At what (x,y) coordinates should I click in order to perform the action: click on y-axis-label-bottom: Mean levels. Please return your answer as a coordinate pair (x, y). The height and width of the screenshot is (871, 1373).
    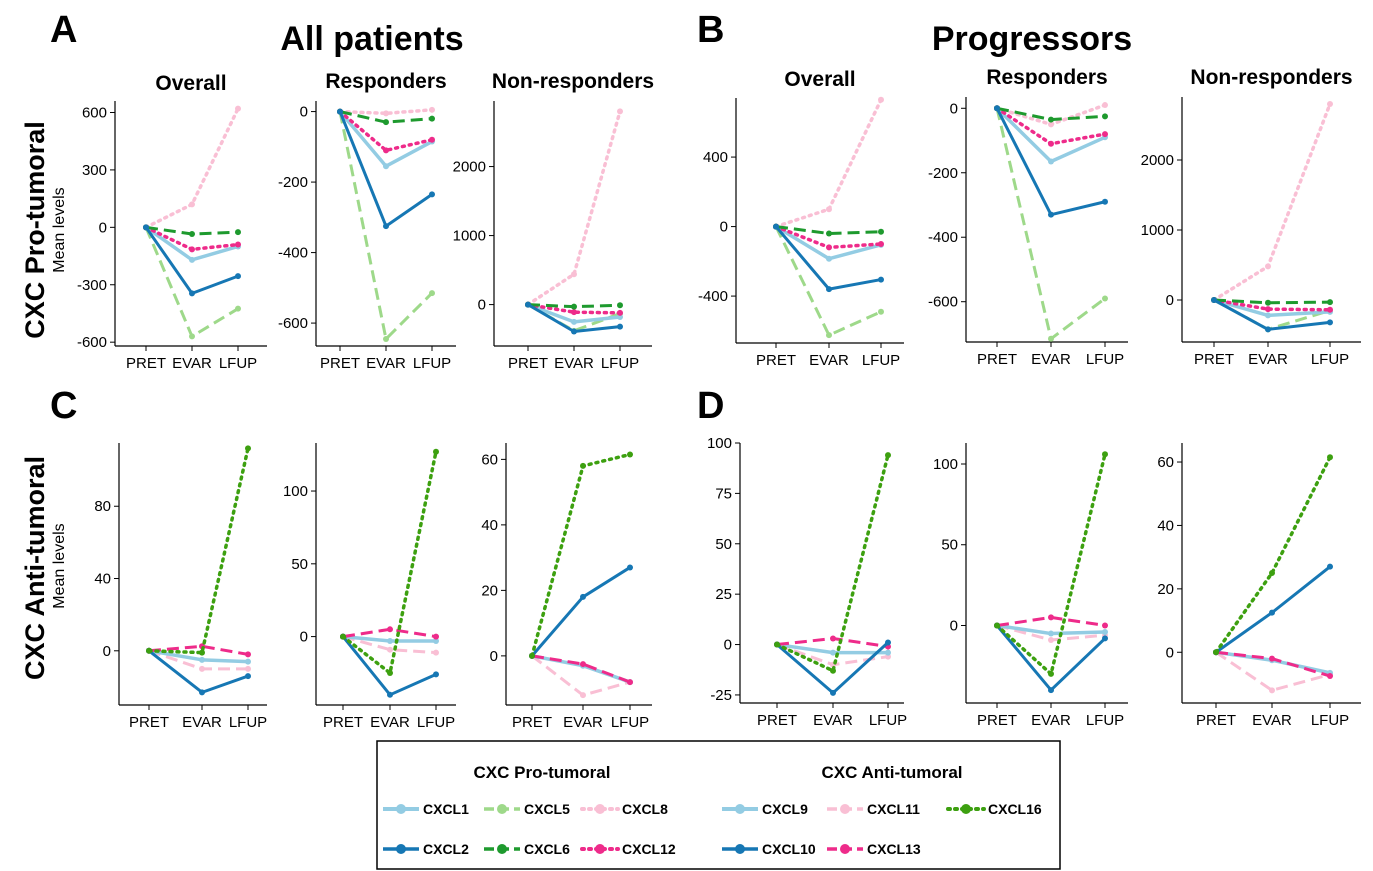
    Looking at the image, I should click on (59, 565).